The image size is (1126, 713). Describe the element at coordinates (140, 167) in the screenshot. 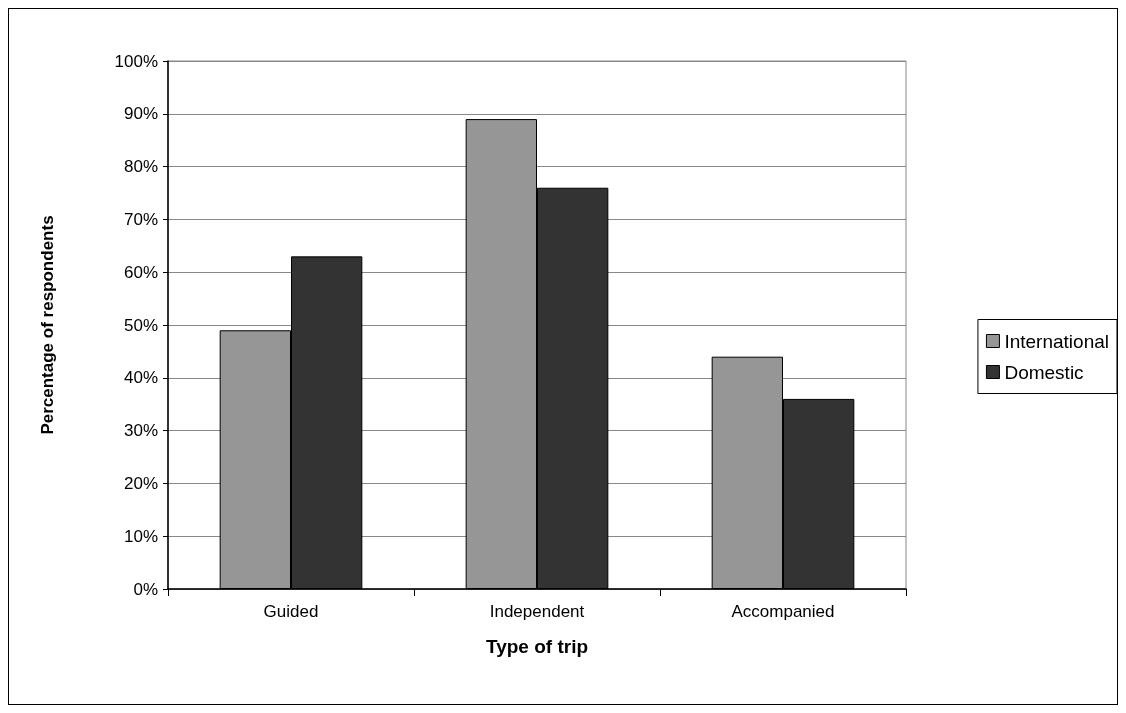

I see `y-tick-label: 80%` at that location.